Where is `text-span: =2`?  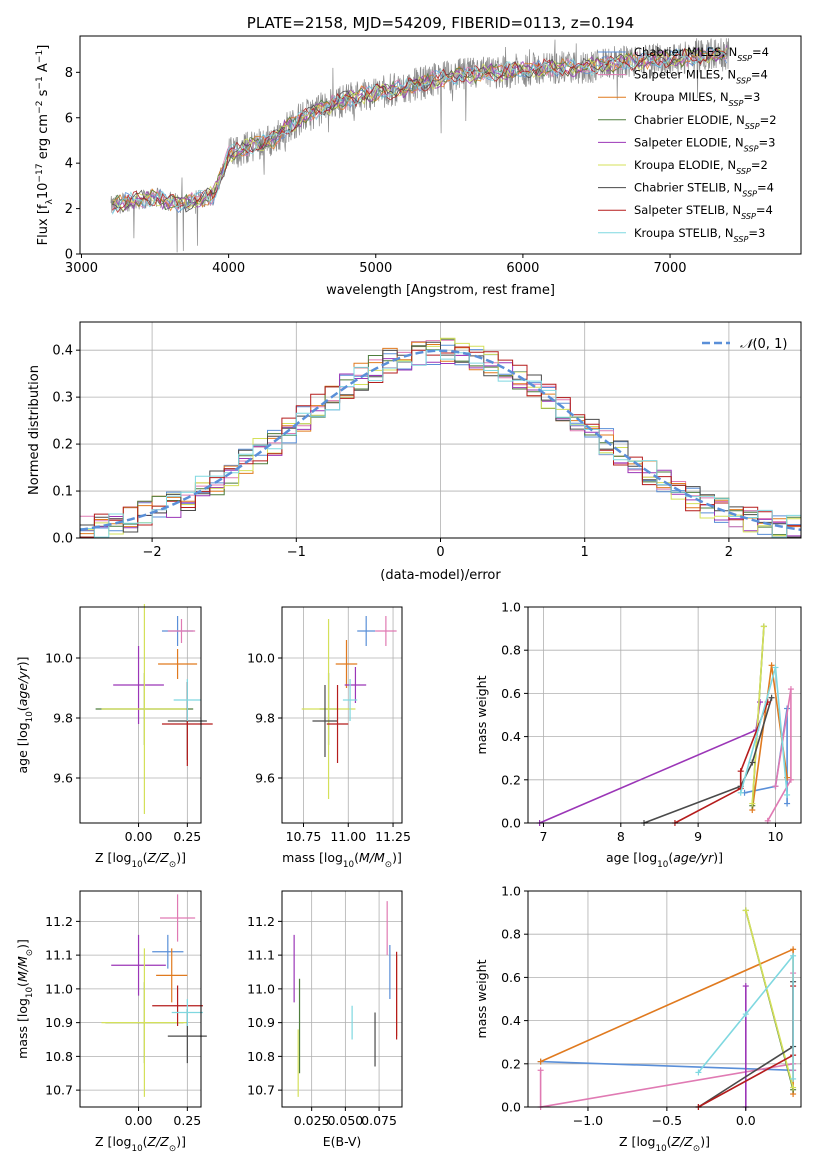
text-span: =2 is located at coordinates (768, 120).